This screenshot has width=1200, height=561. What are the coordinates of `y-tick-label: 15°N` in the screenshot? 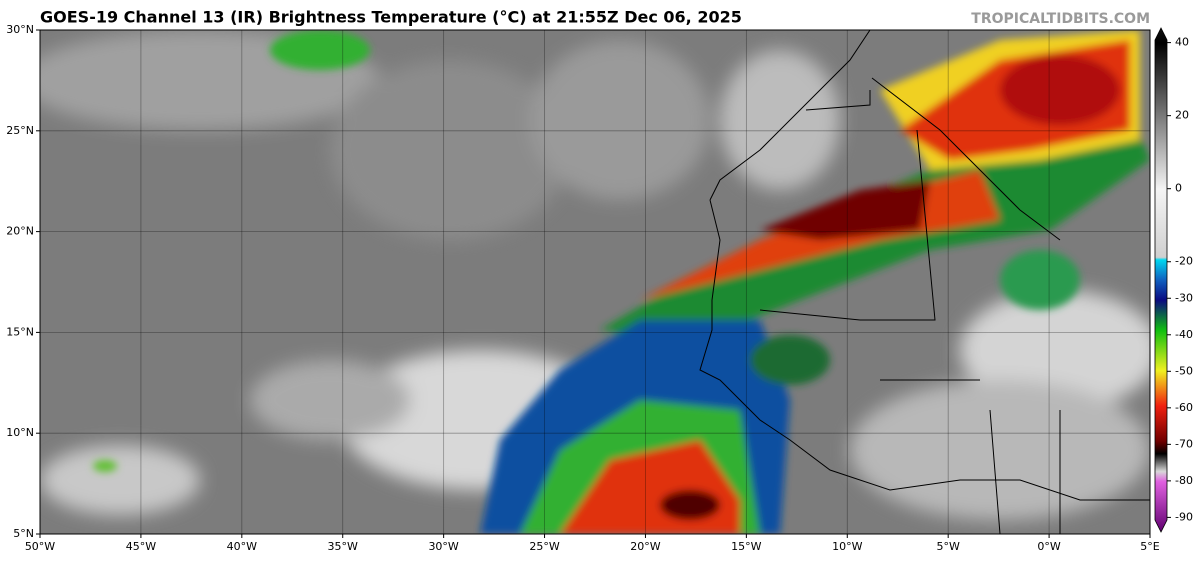 It's located at (20, 331).